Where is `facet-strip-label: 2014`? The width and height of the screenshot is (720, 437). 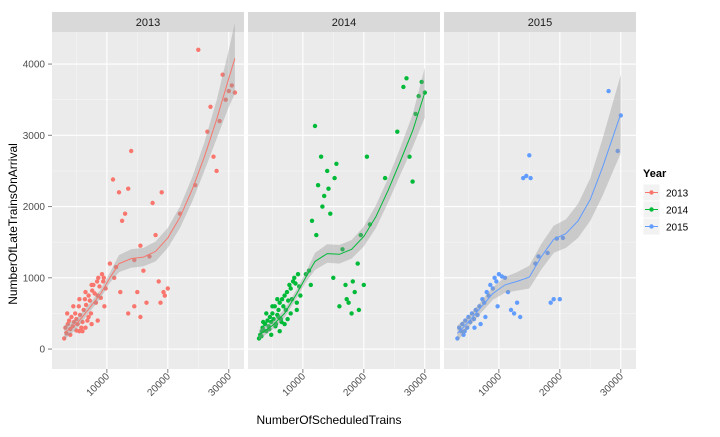
facet-strip-label: 2014 is located at coordinates (344, 23).